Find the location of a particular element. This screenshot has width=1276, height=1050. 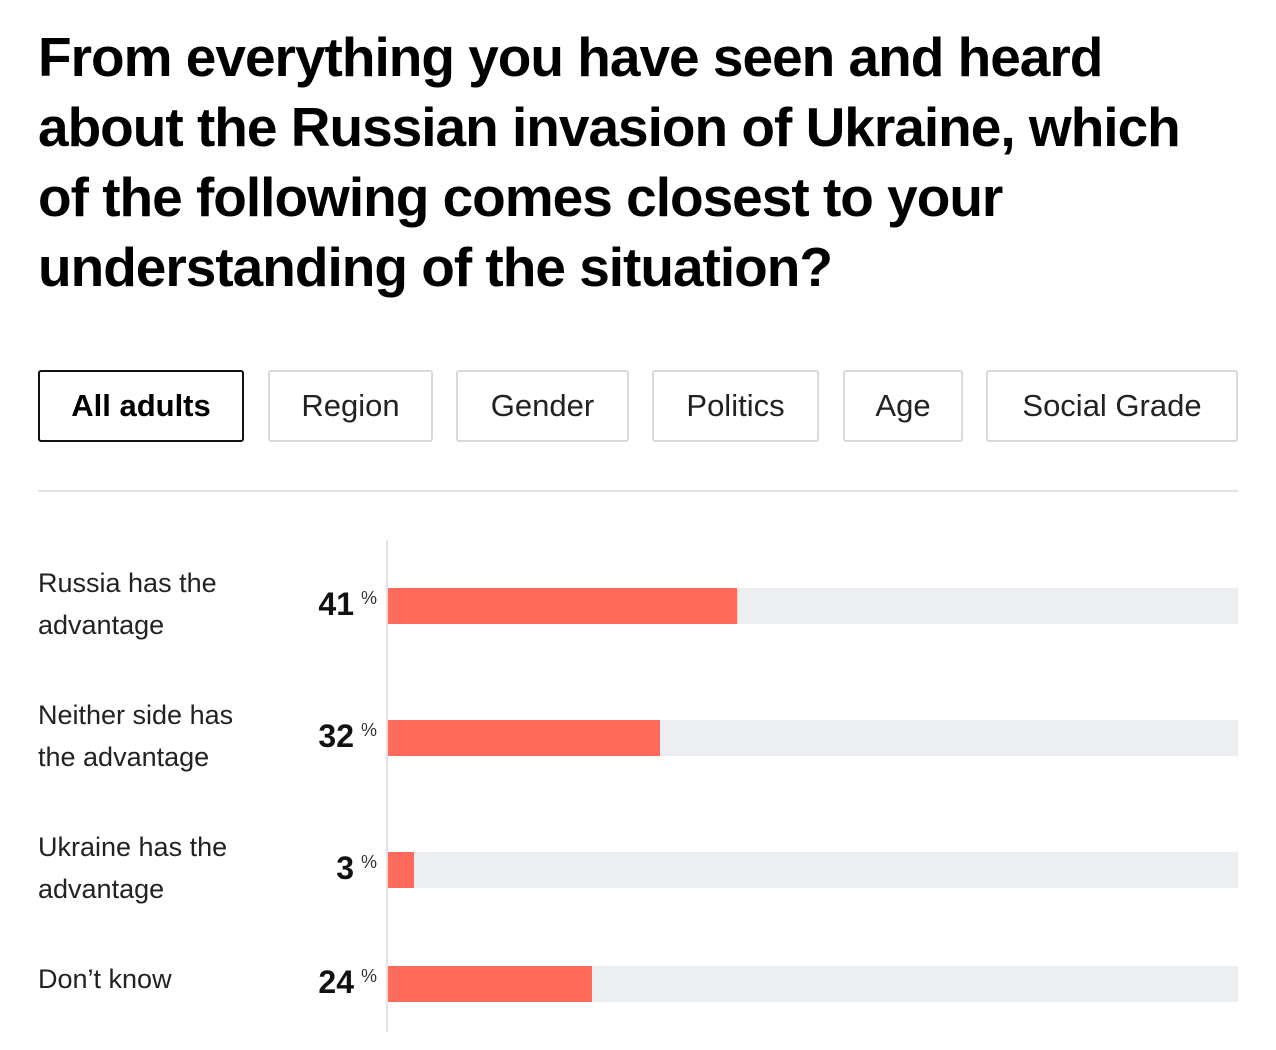

bar-value-label: 3 is located at coordinates (345, 868).